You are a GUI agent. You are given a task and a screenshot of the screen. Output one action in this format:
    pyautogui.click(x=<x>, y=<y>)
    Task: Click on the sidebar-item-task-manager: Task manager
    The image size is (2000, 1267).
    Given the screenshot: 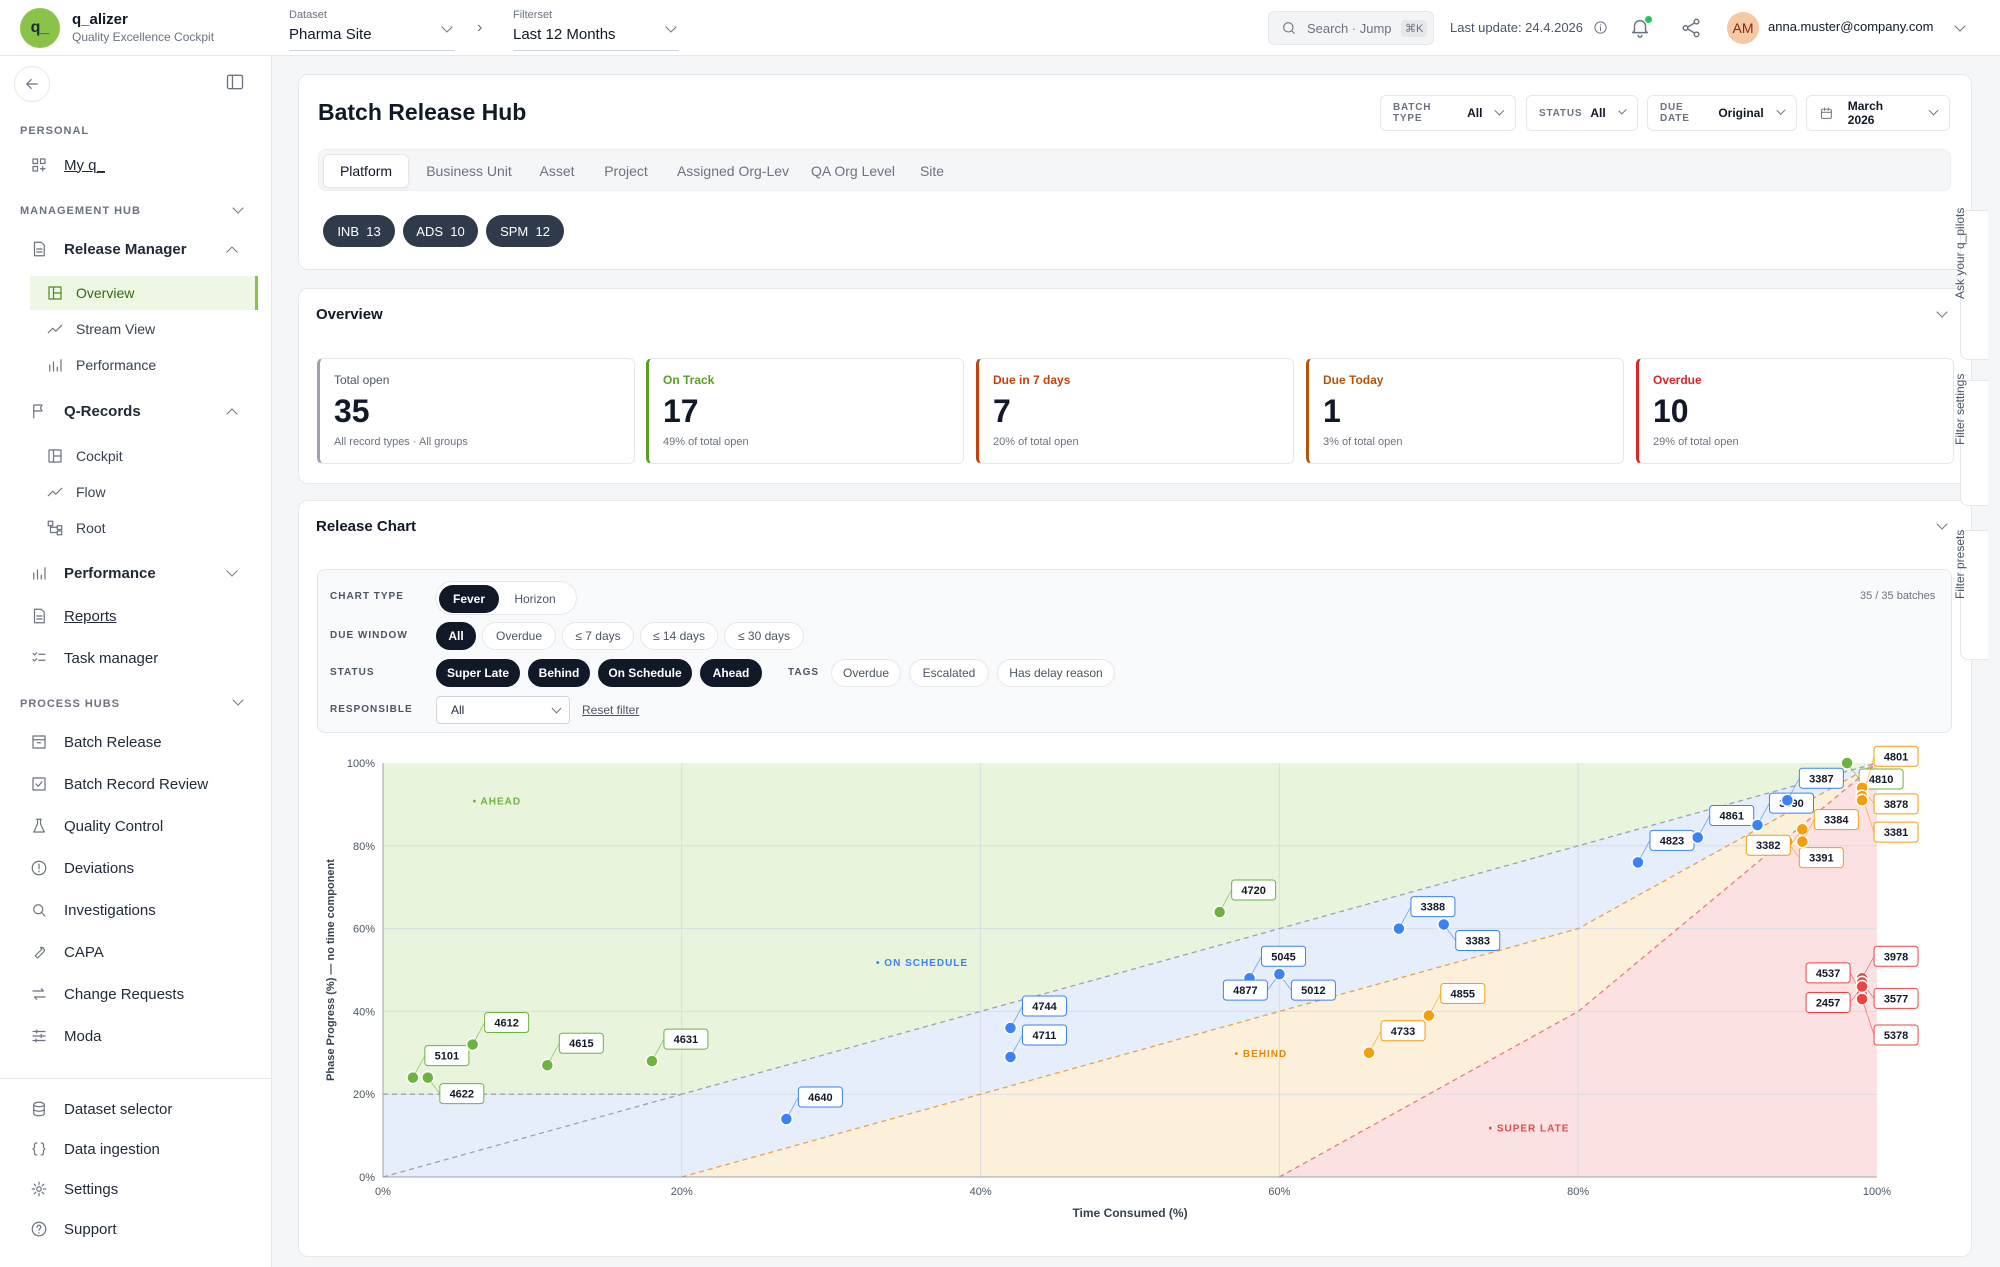 What is the action you would take?
    pyautogui.click(x=93, y=658)
    